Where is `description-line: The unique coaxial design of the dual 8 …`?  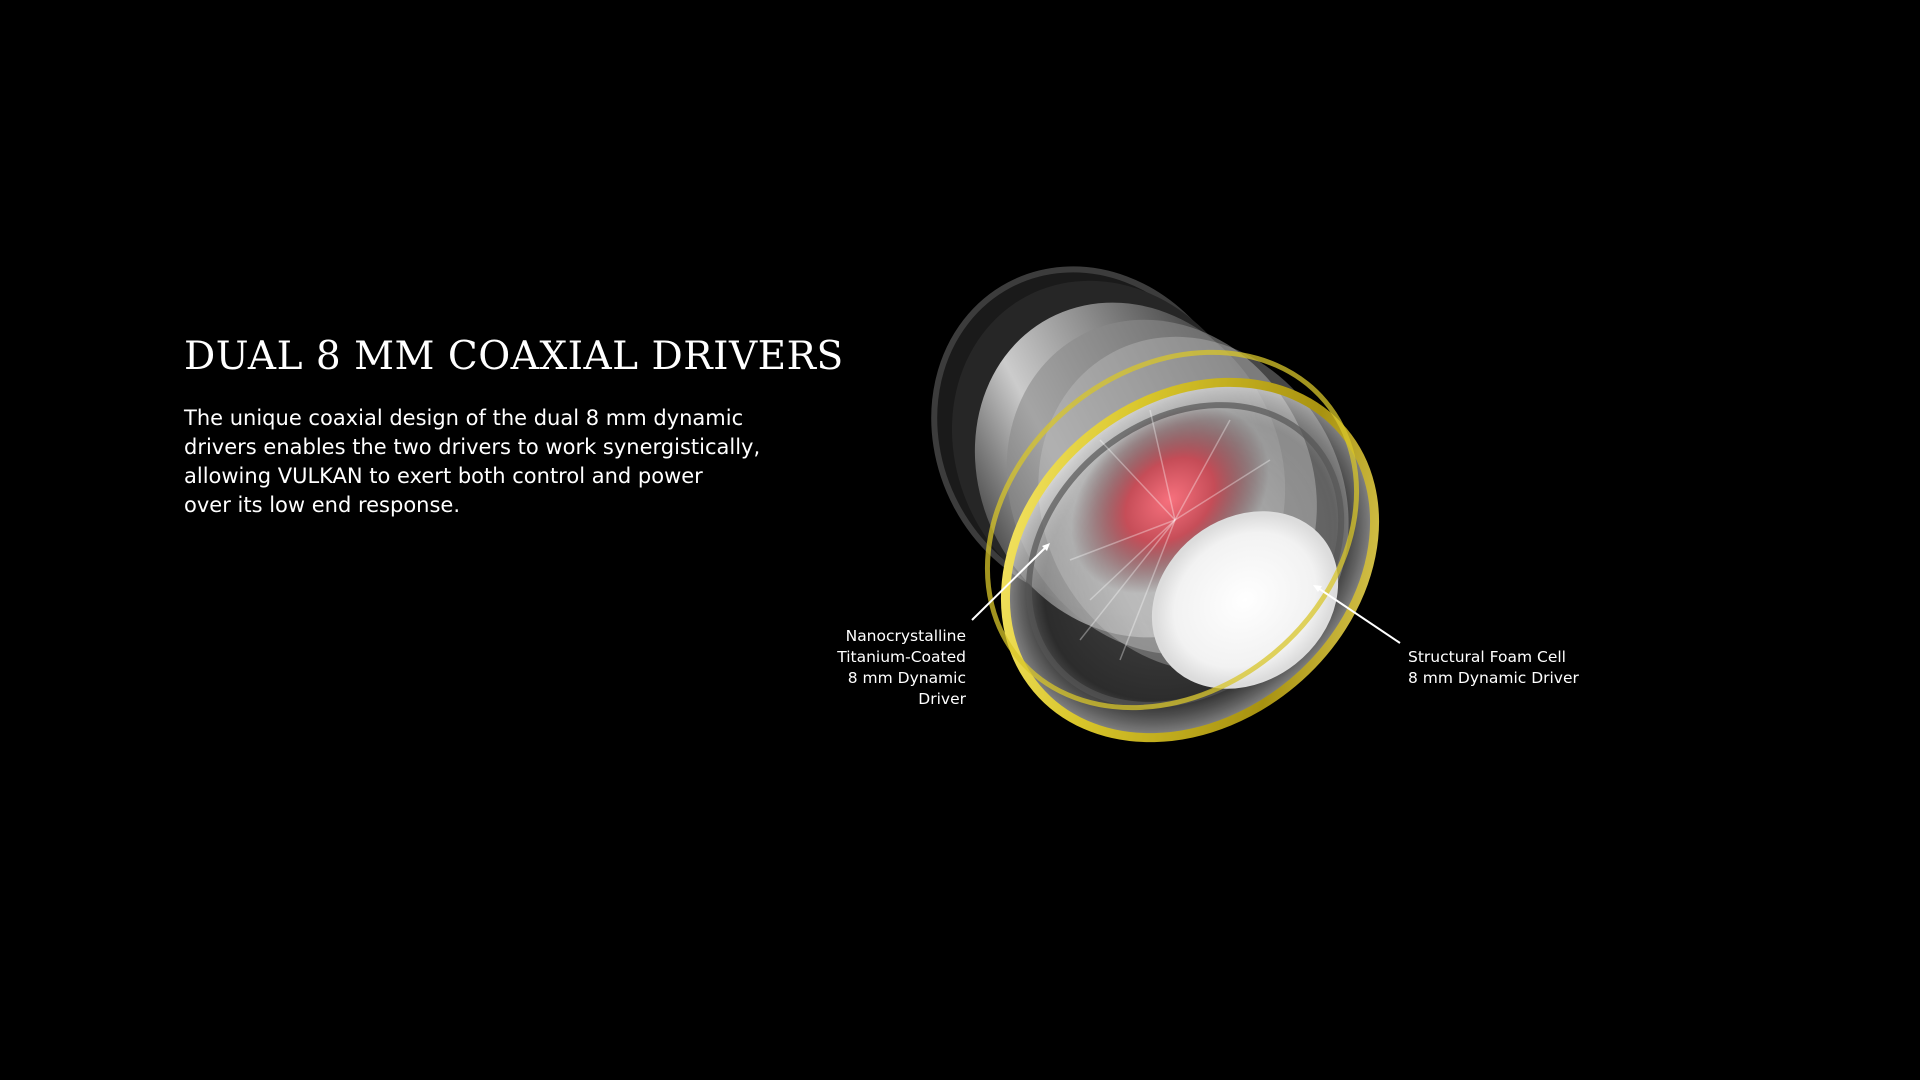 description-line: The unique coaxial design of the dual 8 … is located at coordinates (464, 418).